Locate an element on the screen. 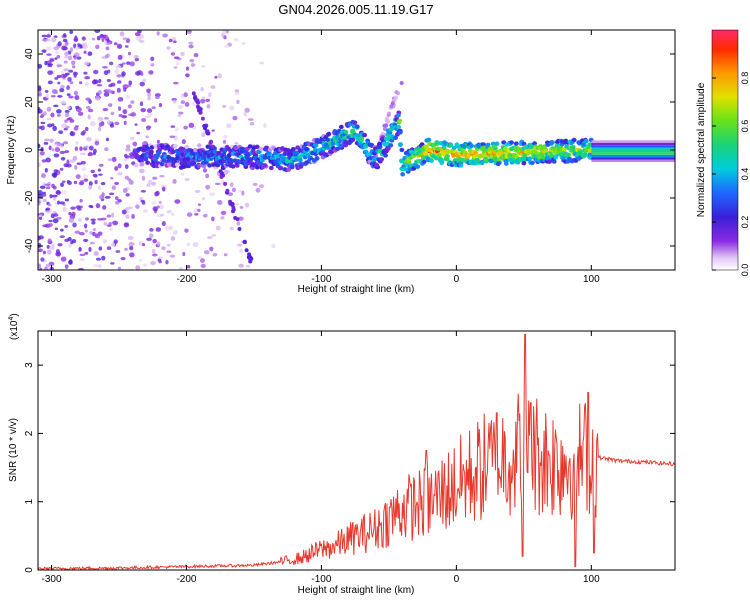 The height and width of the screenshot is (600, 750). colorbar-tick-label: 0.0 is located at coordinates (745, 270).